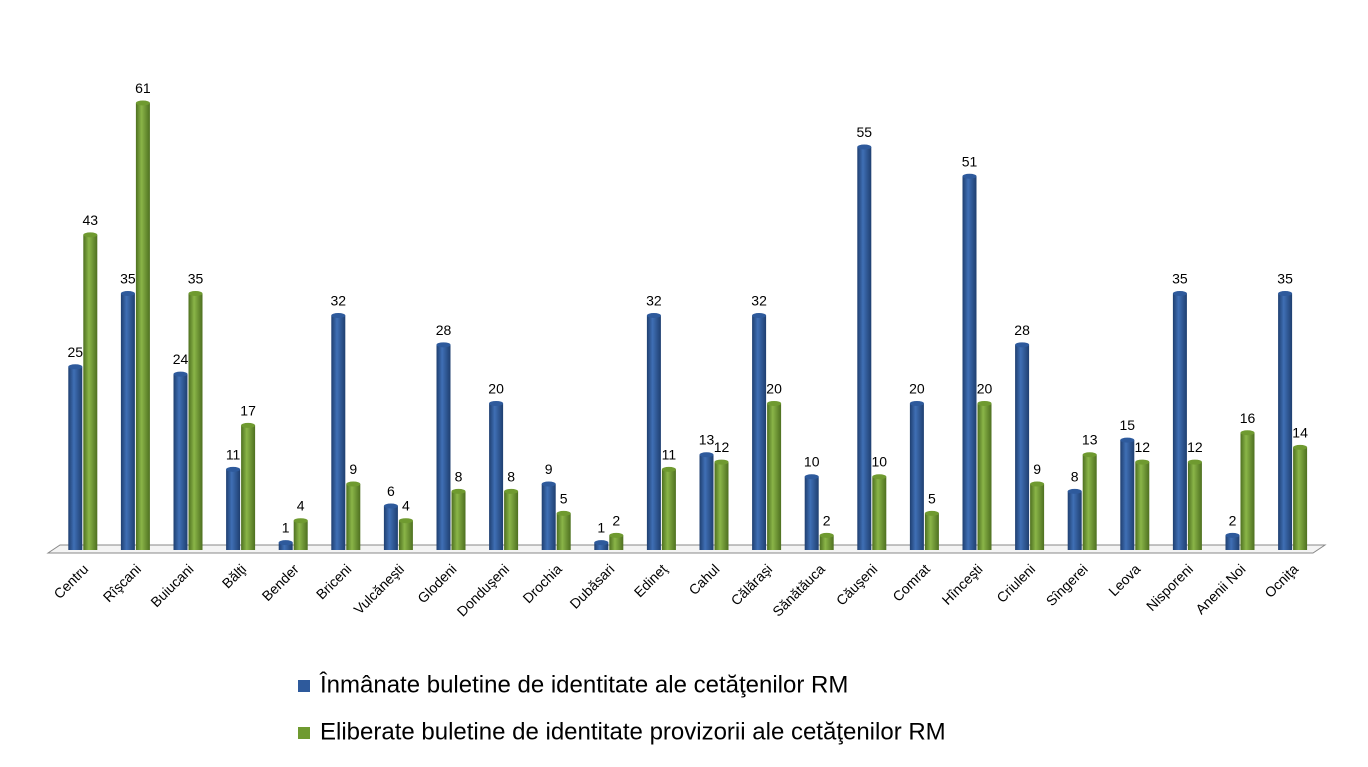  What do you see at coordinates (1233, 520) in the screenshot?
I see `value-label: 2` at bounding box center [1233, 520].